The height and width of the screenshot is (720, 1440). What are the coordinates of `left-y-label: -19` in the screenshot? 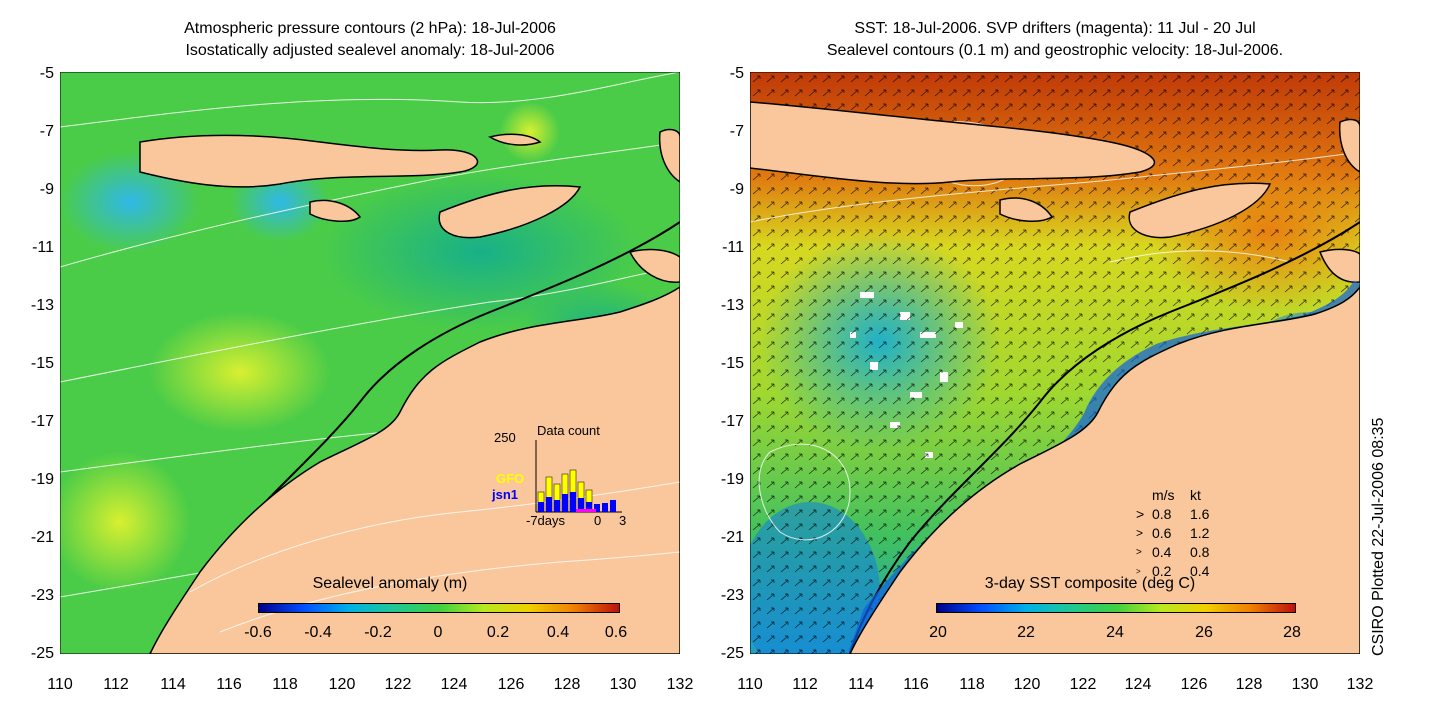 It's located at (42, 479).